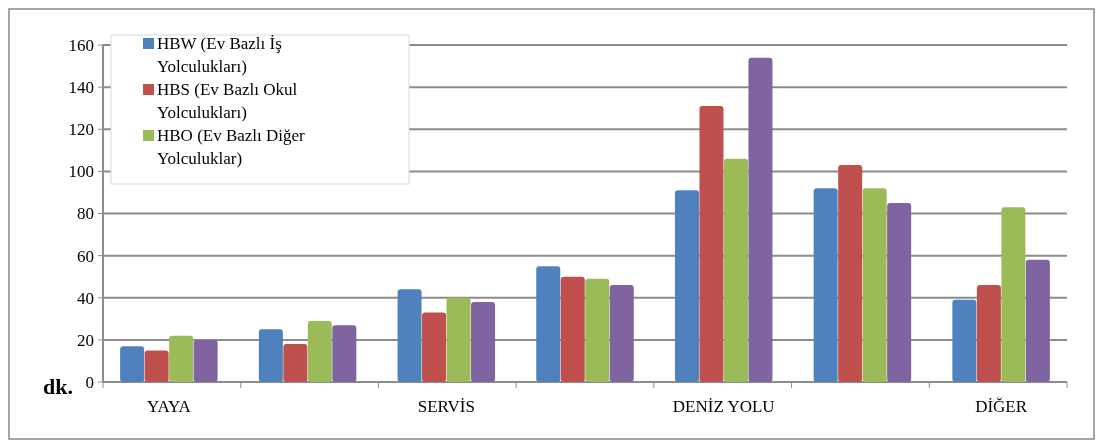 The height and width of the screenshot is (448, 1103). I want to click on x-tick-label: DENİZ YOLU, so click(723, 406).